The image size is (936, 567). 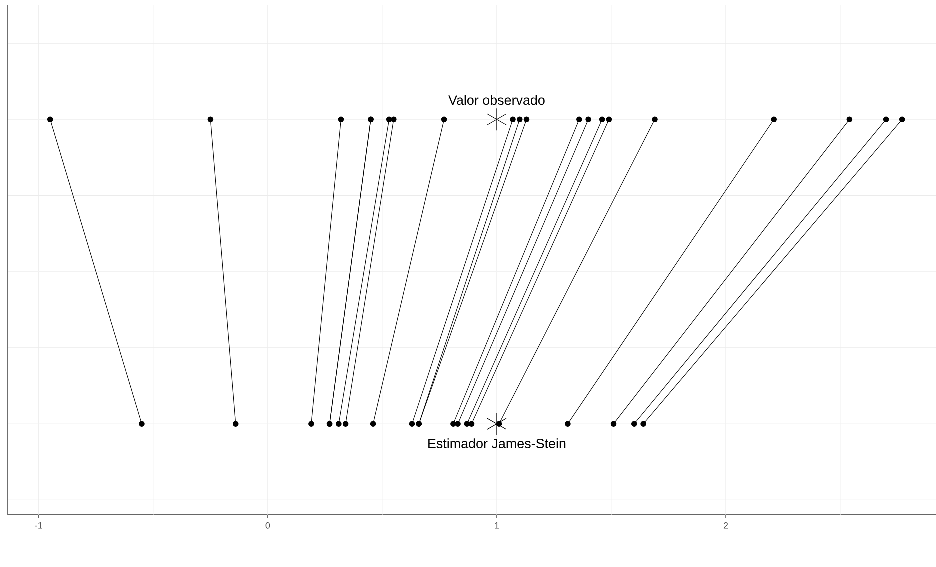 What do you see at coordinates (38, 525) in the screenshot?
I see `x-tick-label: -1` at bounding box center [38, 525].